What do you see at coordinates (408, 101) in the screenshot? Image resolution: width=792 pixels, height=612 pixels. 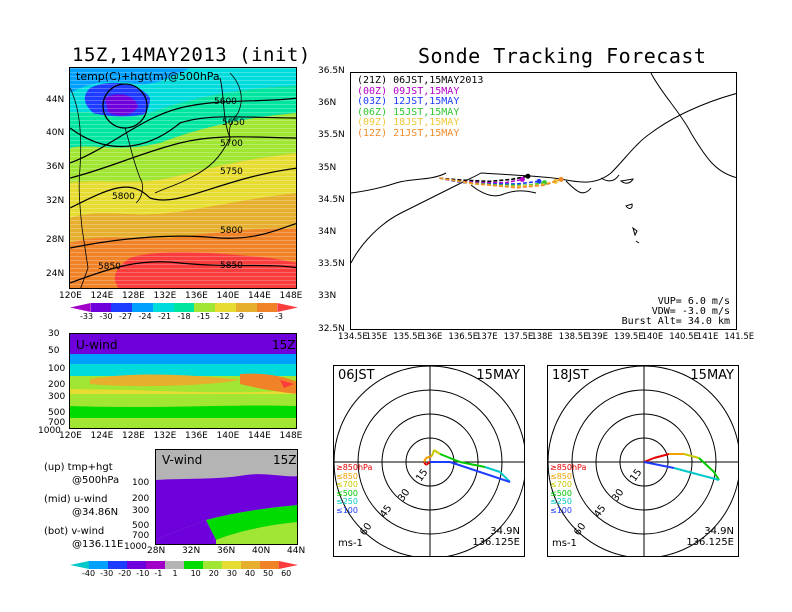 I see `launch-legend-item: (03Z) 12JST,15MAY` at bounding box center [408, 101].